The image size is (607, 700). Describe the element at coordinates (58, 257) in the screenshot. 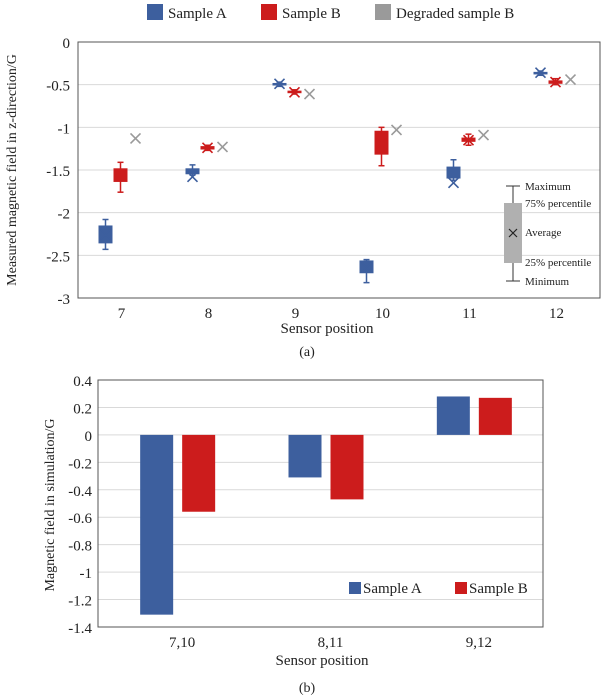

I see `y-tick-label: -2.5` at that location.